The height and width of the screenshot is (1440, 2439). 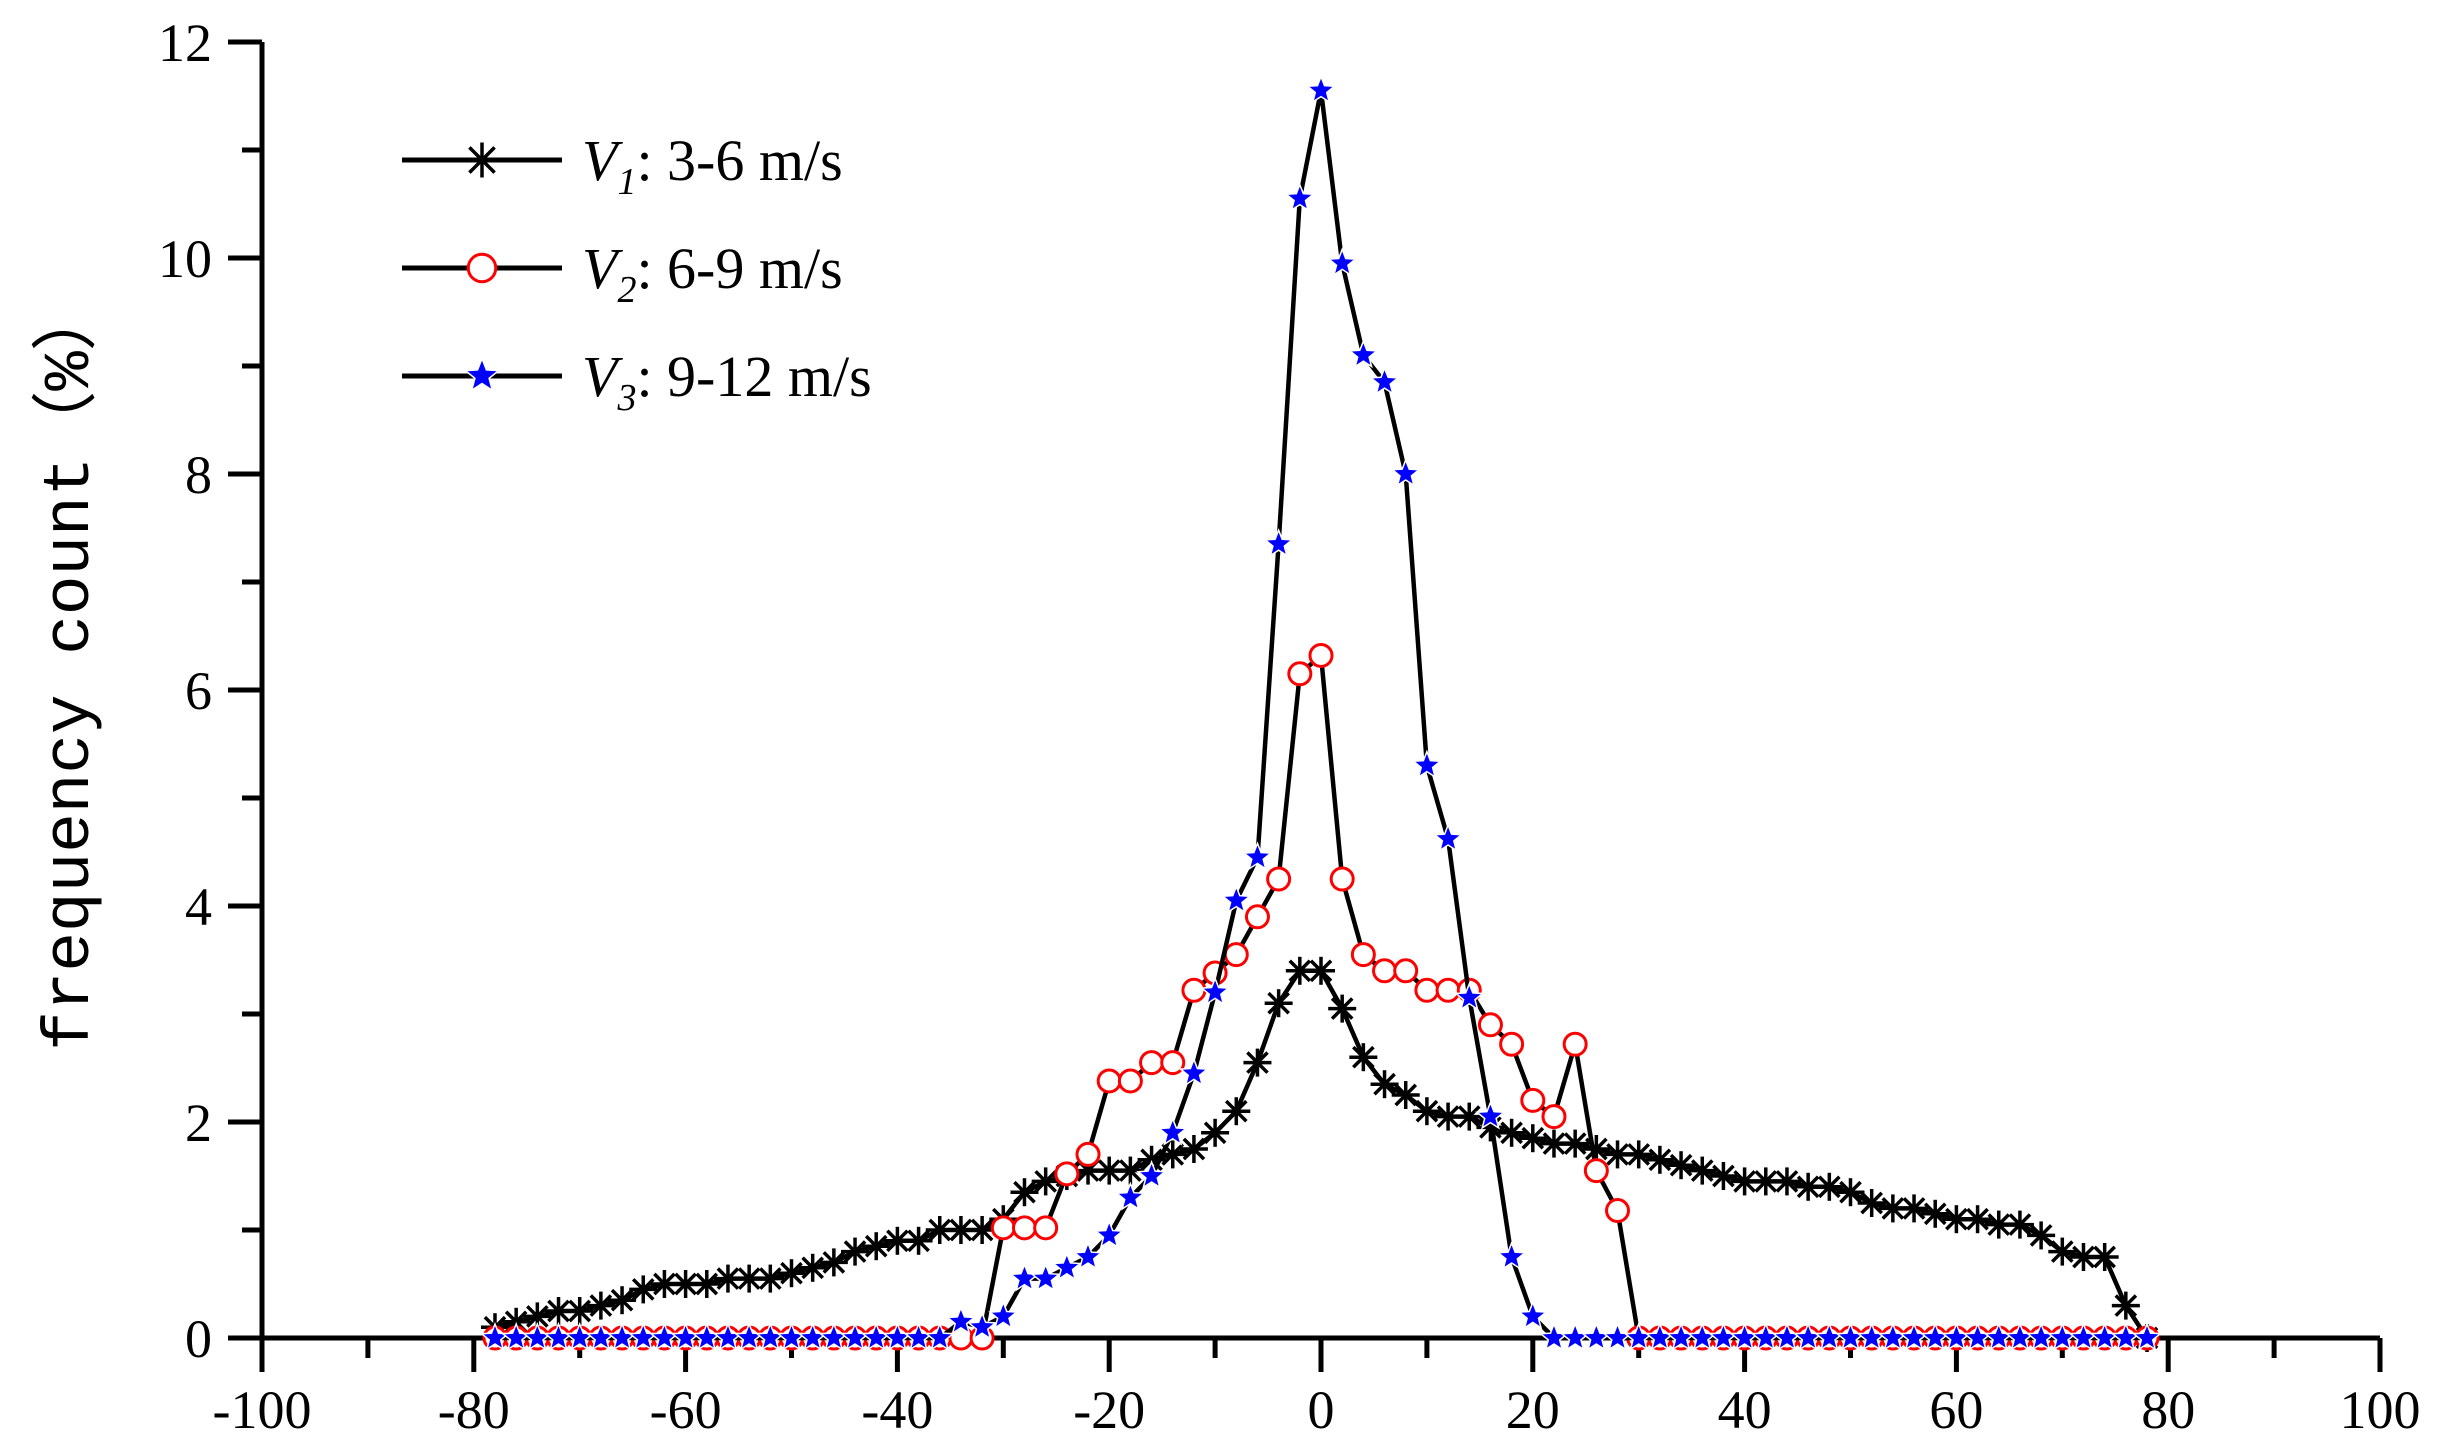 I want to click on y-tick-label: 6, so click(x=198, y=691).